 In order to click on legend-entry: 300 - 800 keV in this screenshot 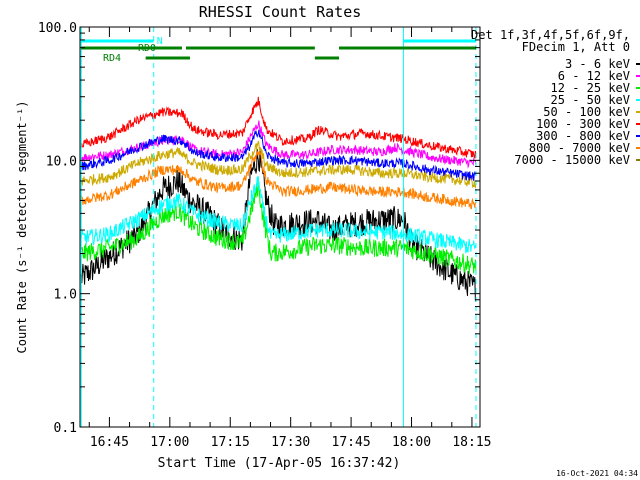, I will do `click(583, 136)`.